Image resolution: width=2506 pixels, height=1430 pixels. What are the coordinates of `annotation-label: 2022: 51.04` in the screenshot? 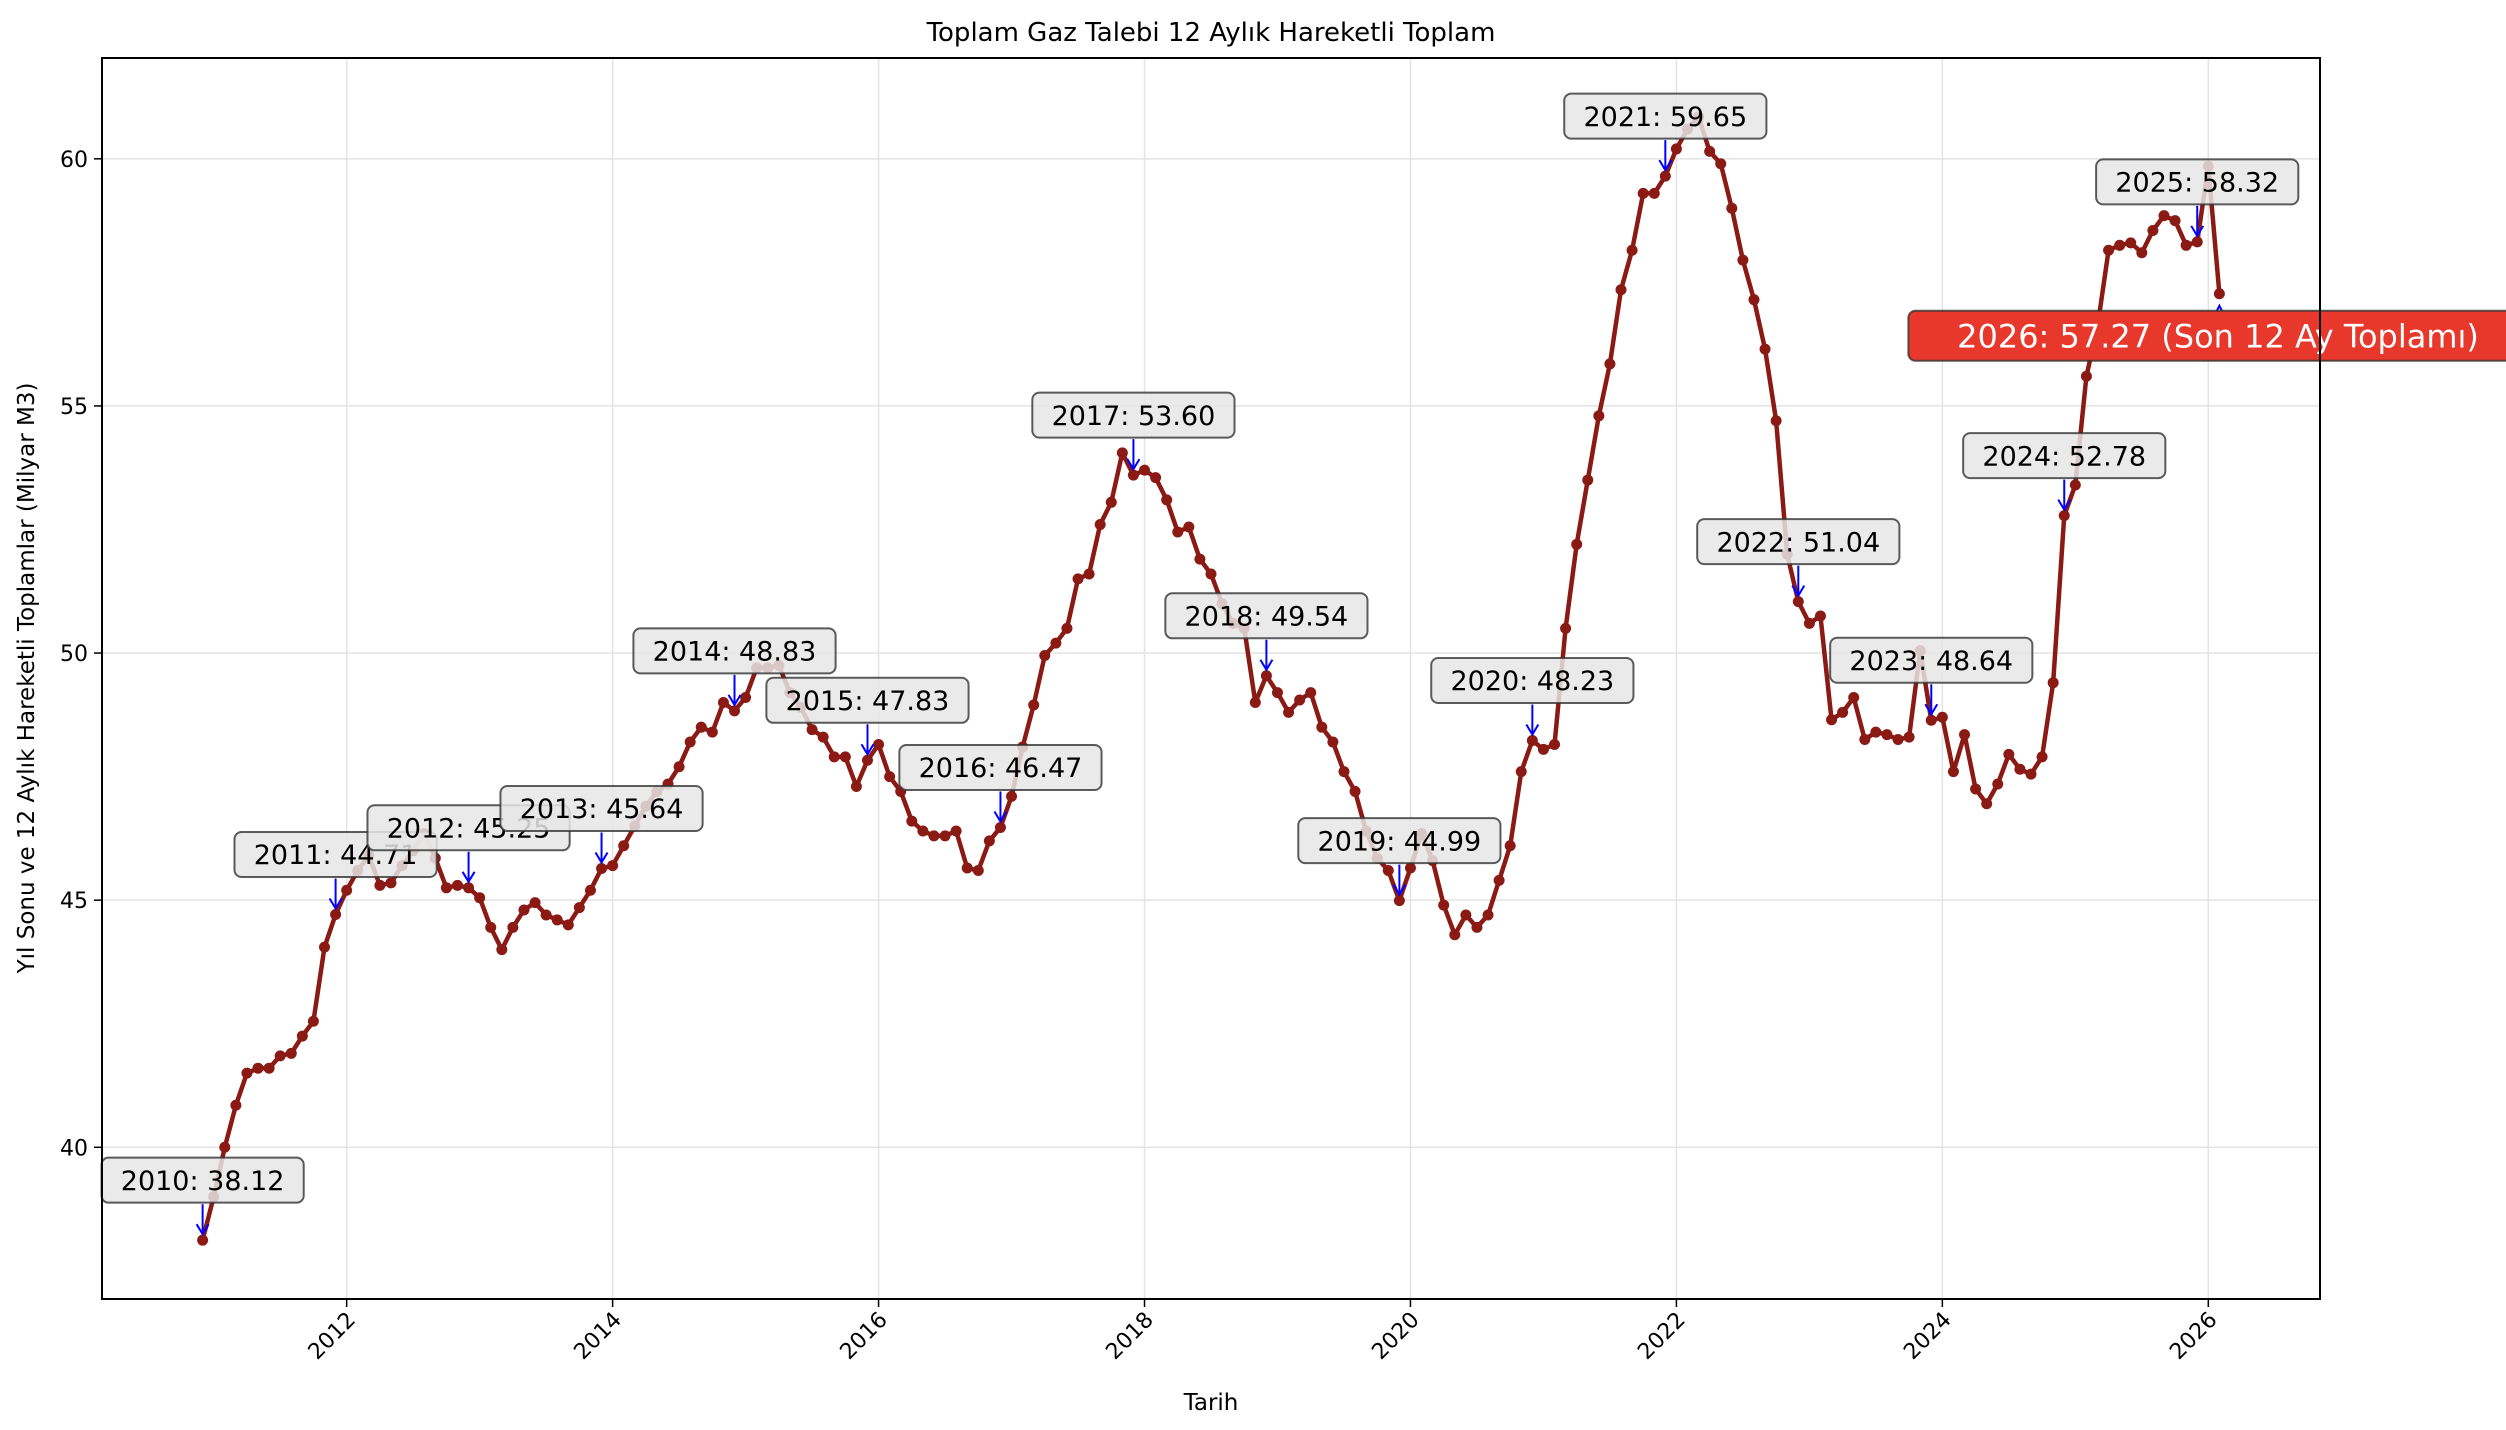 It's located at (1798, 542).